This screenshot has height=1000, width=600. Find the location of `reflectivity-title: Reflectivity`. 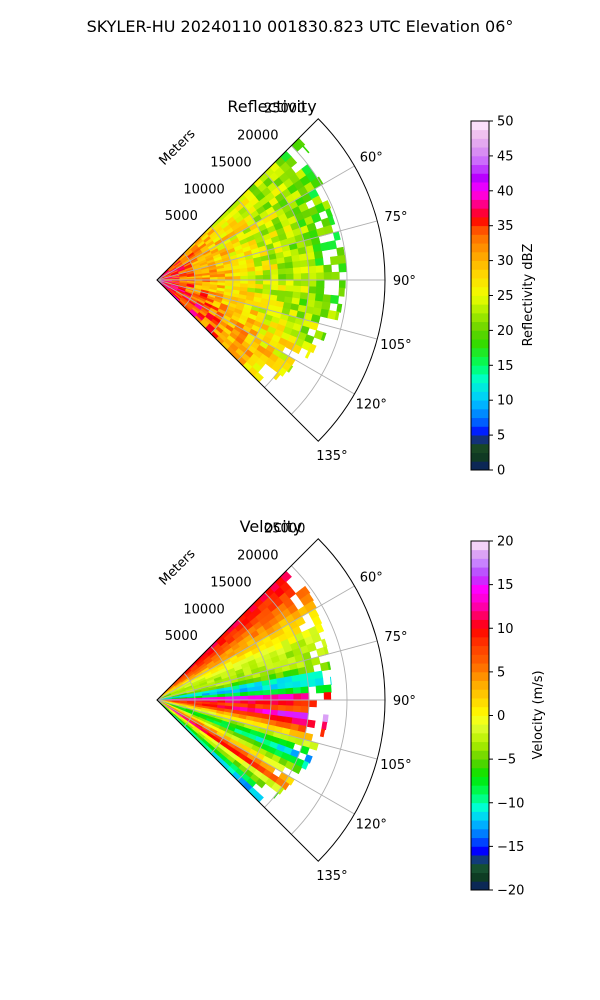

reflectivity-title: Reflectivity is located at coordinates (271, 106).